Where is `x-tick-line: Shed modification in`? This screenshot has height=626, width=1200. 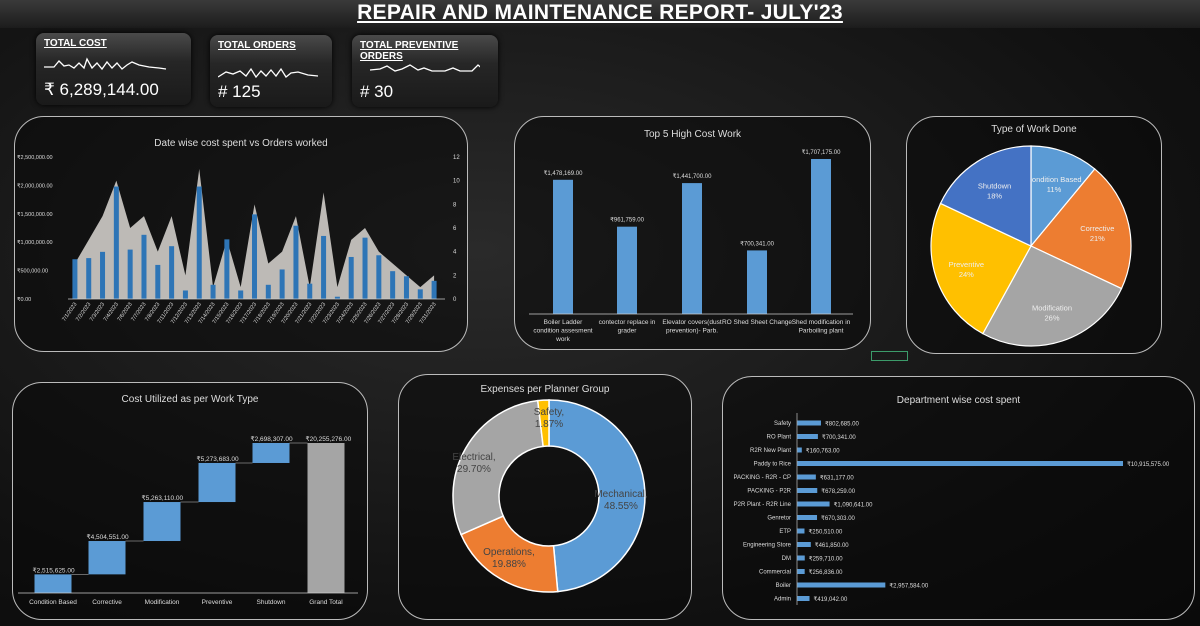 x-tick-line: Shed modification in is located at coordinates (821, 322).